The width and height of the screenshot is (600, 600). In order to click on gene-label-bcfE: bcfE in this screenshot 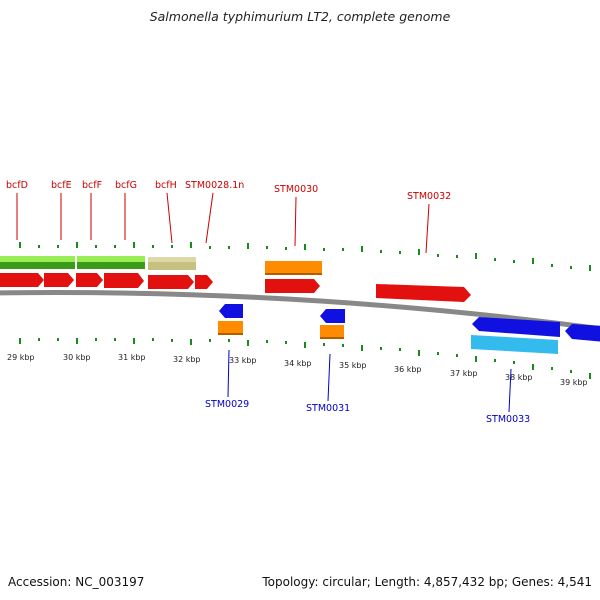, I will do `click(61, 185)`.